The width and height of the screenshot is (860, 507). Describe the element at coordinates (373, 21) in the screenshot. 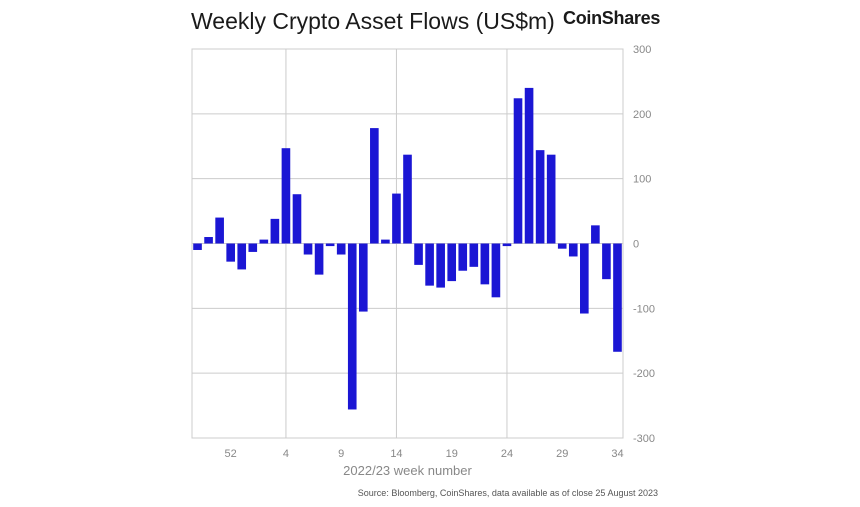

I see `chart-title: Weekly Crypto Asset Flows (US$m)` at that location.